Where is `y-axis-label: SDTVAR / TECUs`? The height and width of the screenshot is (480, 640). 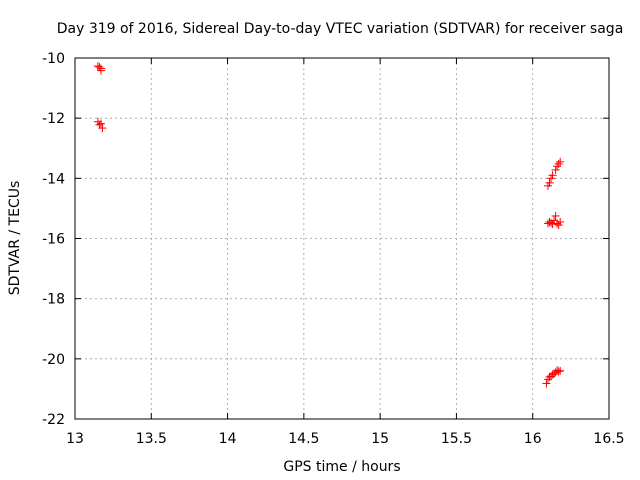 y-axis-label: SDTVAR / TECUs is located at coordinates (15, 238).